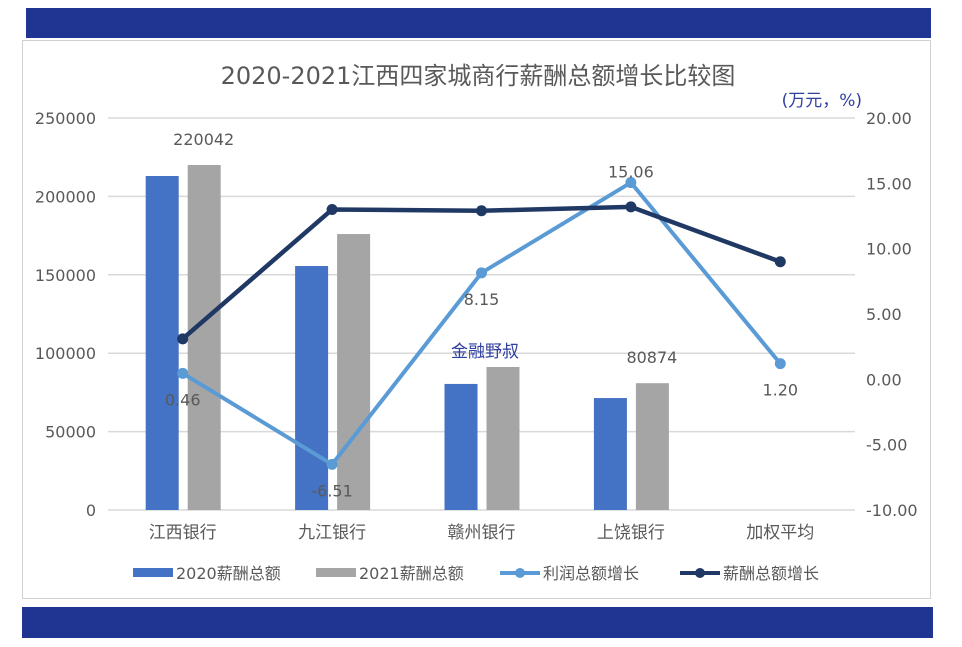 The height and width of the screenshot is (647, 962). What do you see at coordinates (822, 101) in the screenshot?
I see `unit-label: (万元，%)` at bounding box center [822, 101].